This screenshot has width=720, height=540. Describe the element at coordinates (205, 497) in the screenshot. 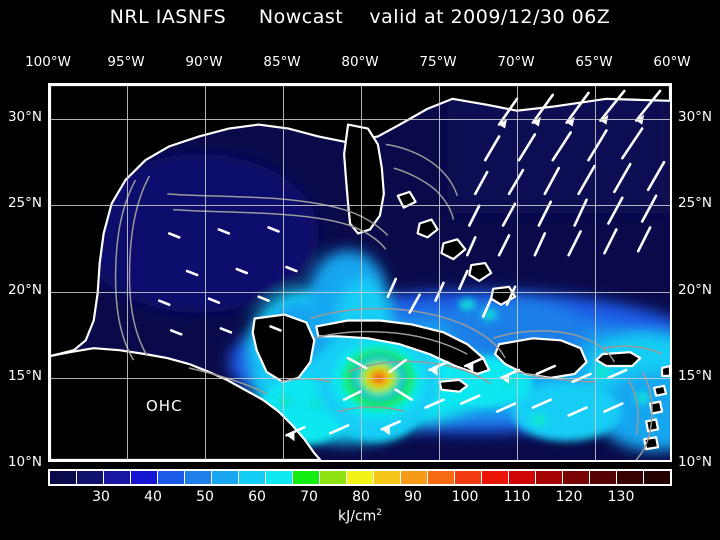

I see `colorbar-tick-50: 50` at that location.